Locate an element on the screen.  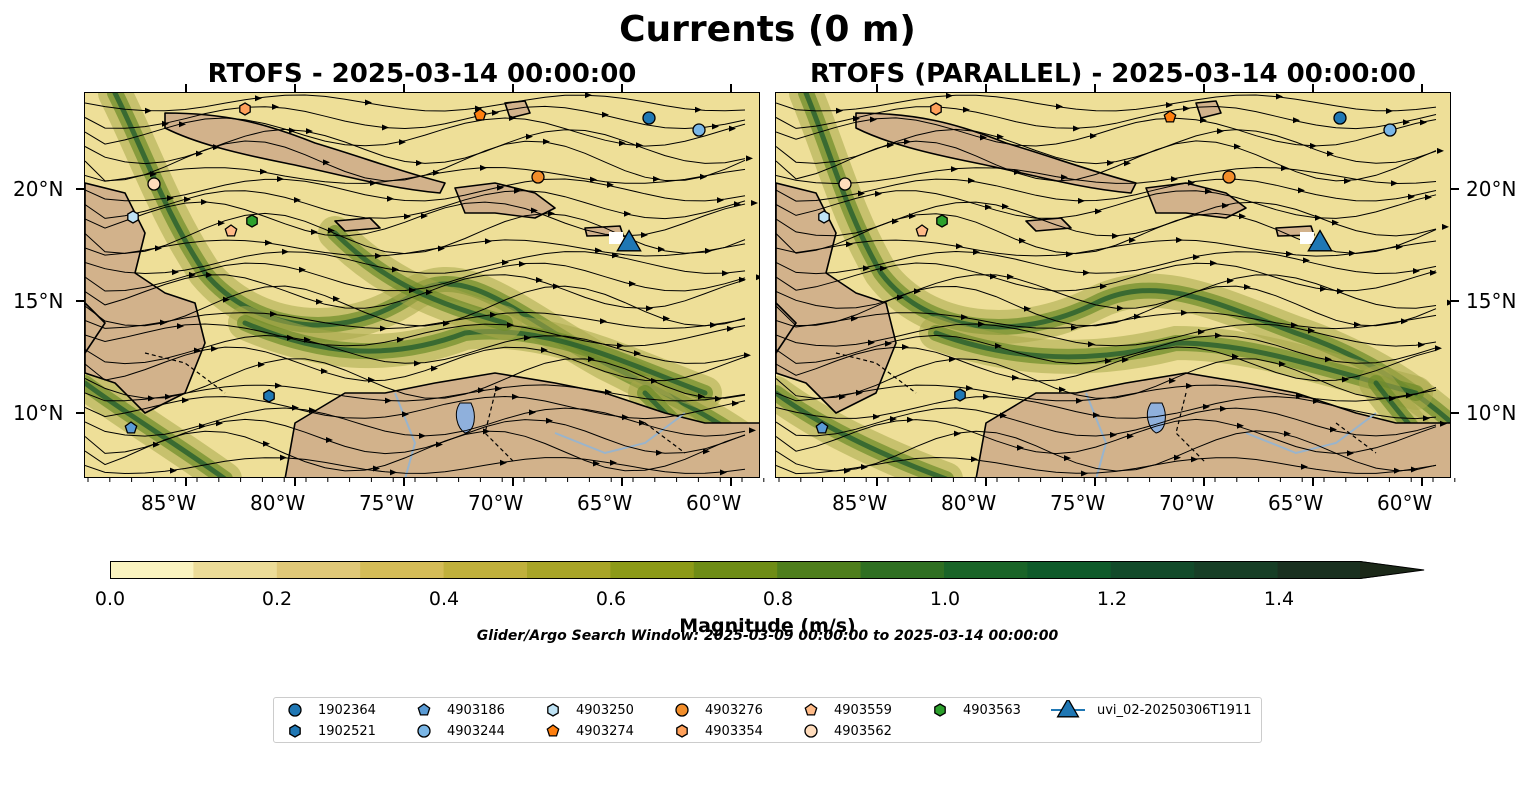
legend-entry: 4903562 is located at coordinates (846, 731).